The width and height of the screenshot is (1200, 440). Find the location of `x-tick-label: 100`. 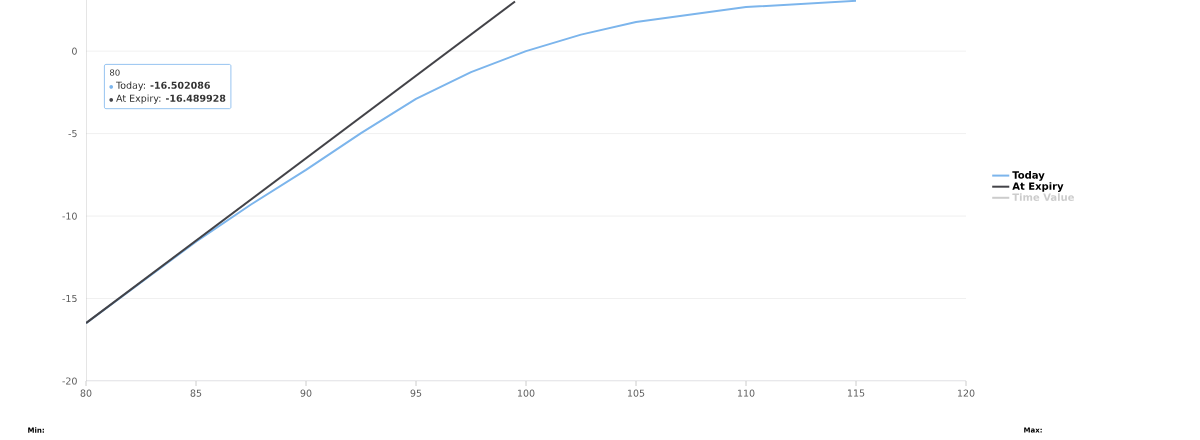

x-tick-label: 100 is located at coordinates (526, 393).